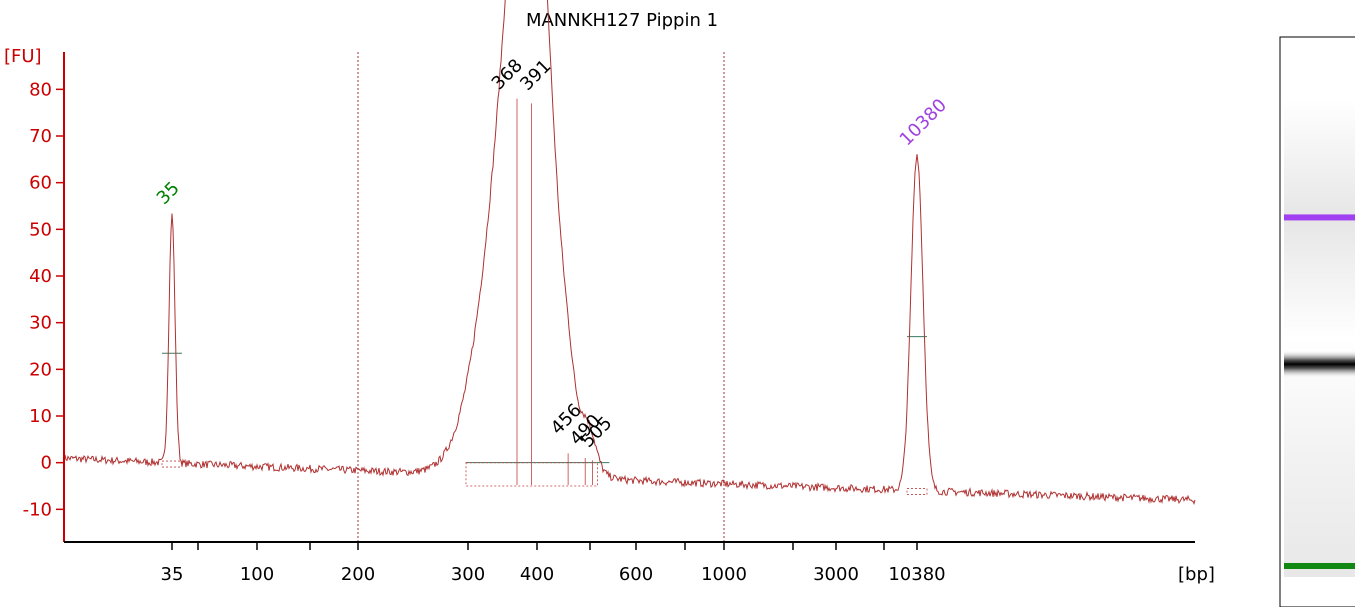  I want to click on y-ticks: 80 70 60 50 40 30 20 10 0 -10, so click(43, 299).